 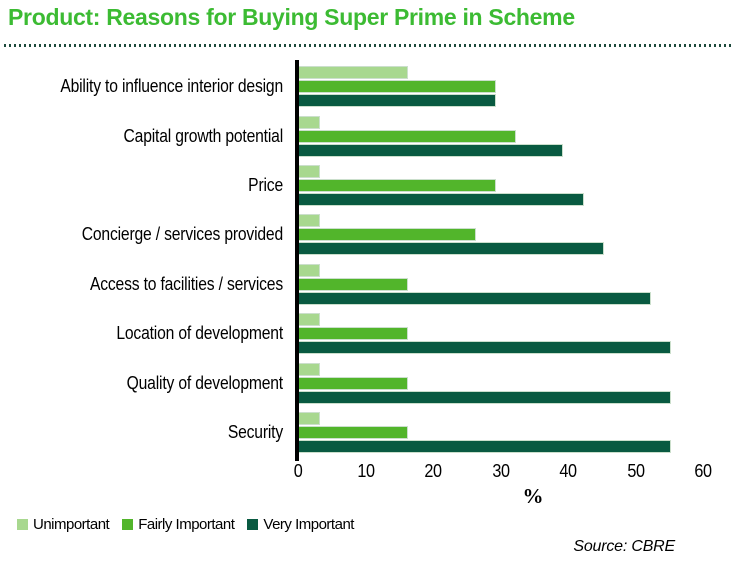 I want to click on category-label: Access to facilities / services, so click(x=186, y=283).